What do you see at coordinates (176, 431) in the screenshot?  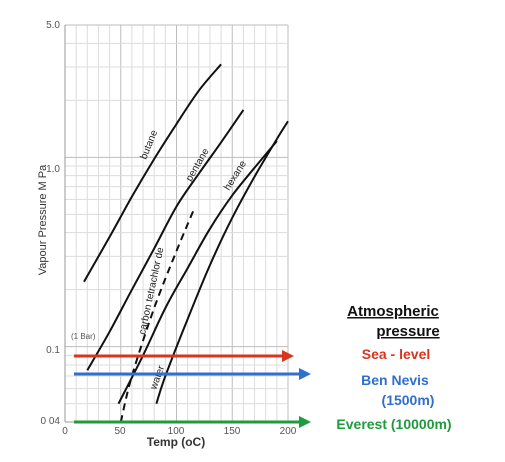 I see `x-tick-label-100: 100` at bounding box center [176, 431].